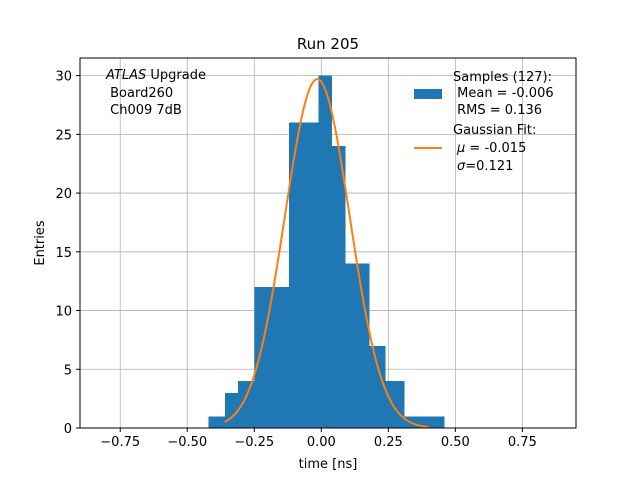 This screenshot has height=480, width=640. What do you see at coordinates (68, 429) in the screenshot?
I see `y-tick-label: 0` at bounding box center [68, 429].